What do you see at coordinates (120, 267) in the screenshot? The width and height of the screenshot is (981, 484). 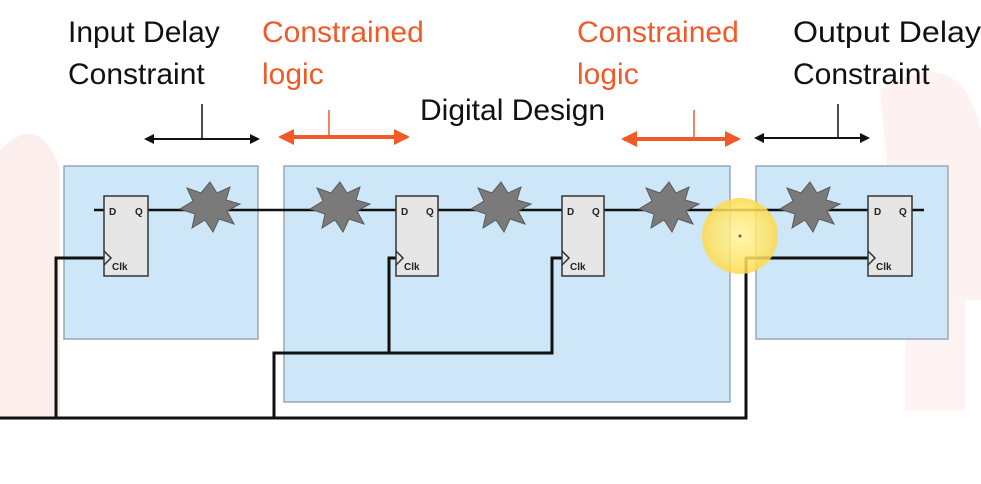 I see `ff1-clk-label: Clk` at bounding box center [120, 267].